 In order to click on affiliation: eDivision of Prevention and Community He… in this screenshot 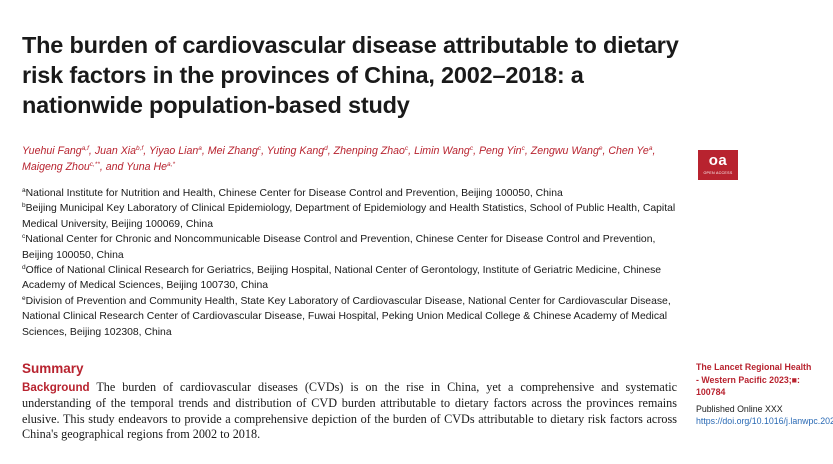, I will do `click(354, 317)`.